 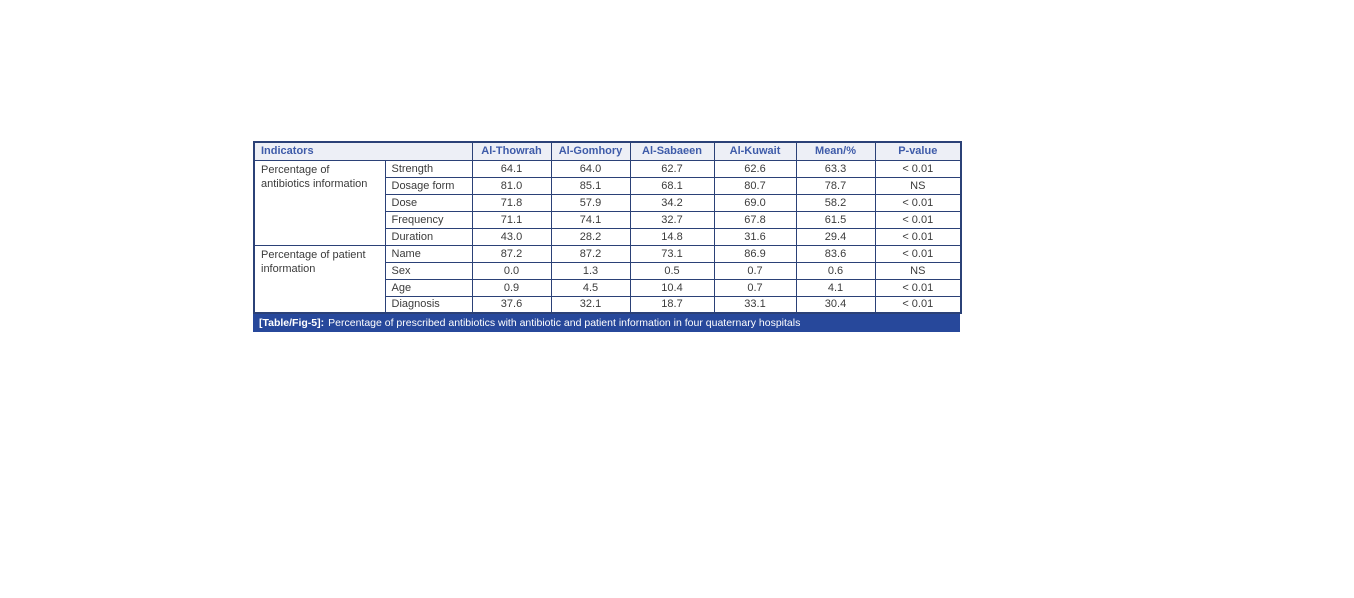 I want to click on value-cell: 18.7, so click(x=672, y=304).